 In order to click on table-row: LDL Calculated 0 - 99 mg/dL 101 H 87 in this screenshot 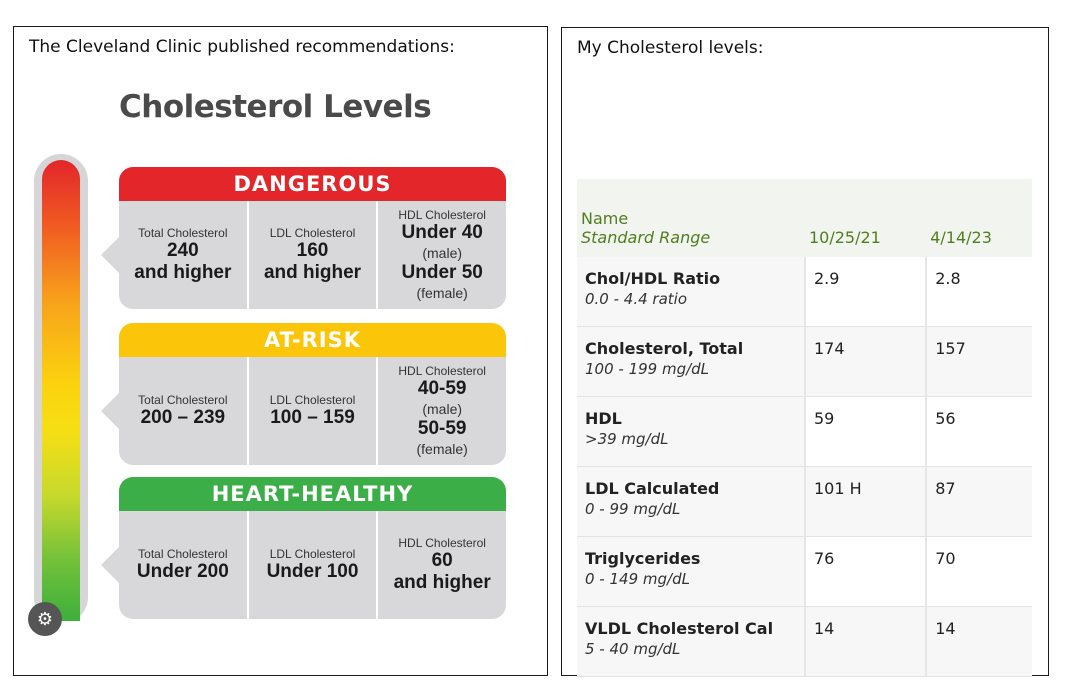, I will do `click(804, 501)`.